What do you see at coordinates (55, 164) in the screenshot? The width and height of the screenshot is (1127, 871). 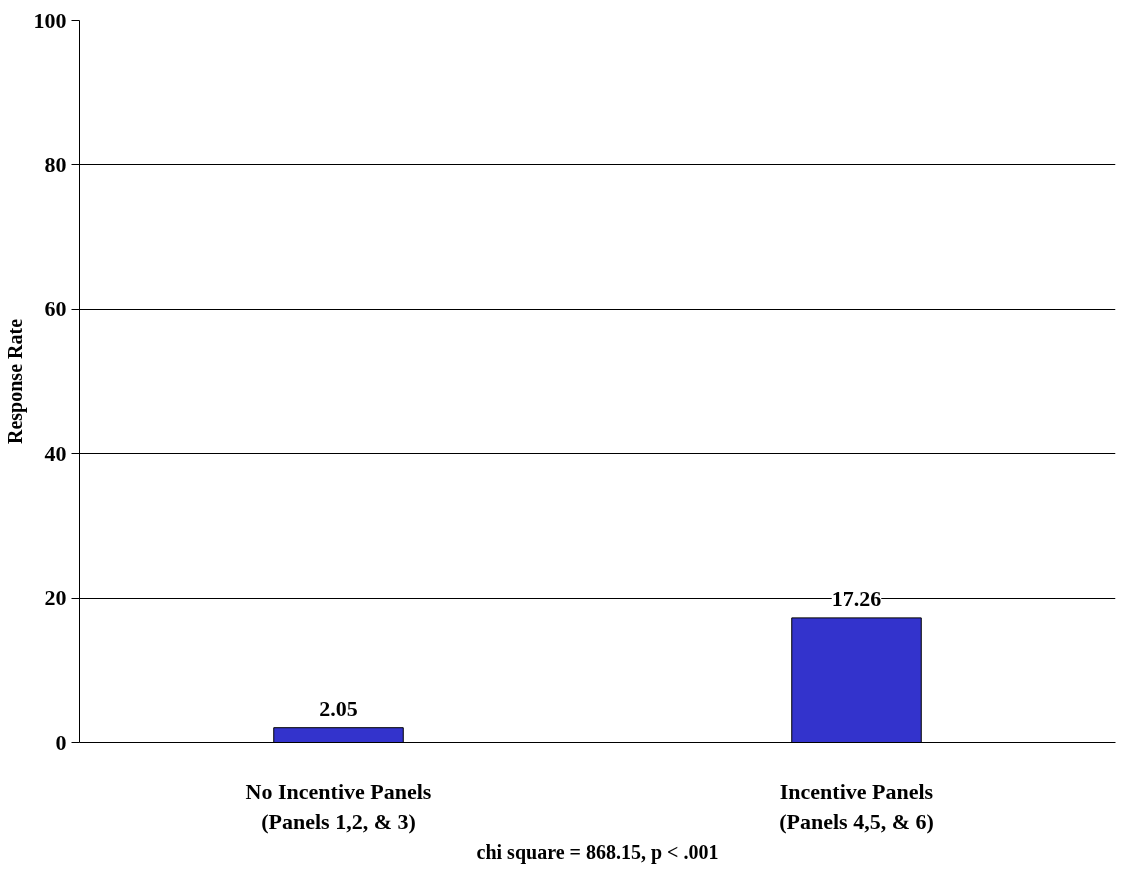 I see `y-tick-label: 80` at bounding box center [55, 164].